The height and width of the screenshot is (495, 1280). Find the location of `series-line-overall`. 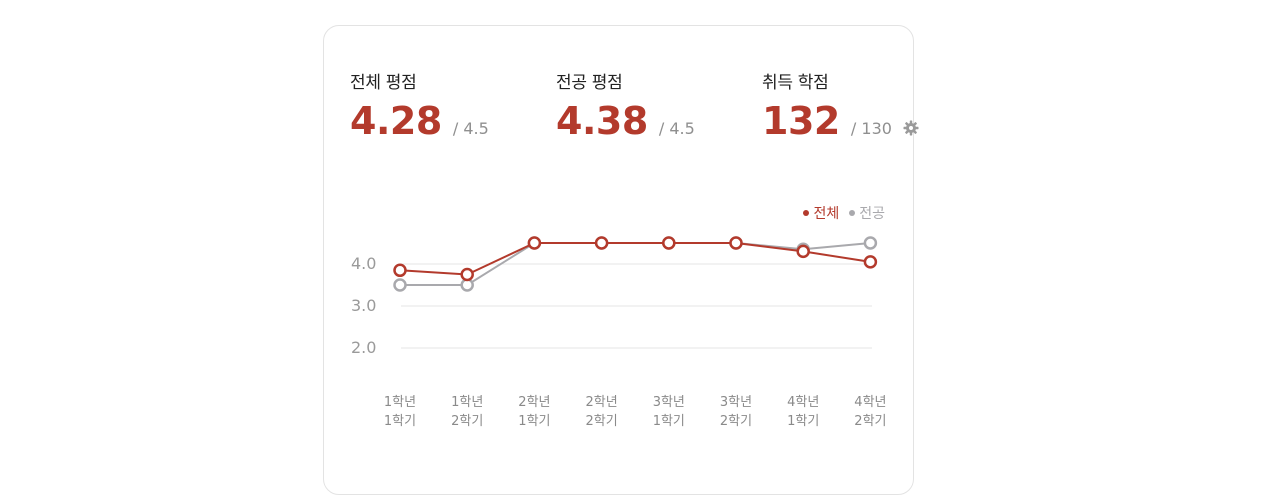

series-line-overall is located at coordinates (635, 259).